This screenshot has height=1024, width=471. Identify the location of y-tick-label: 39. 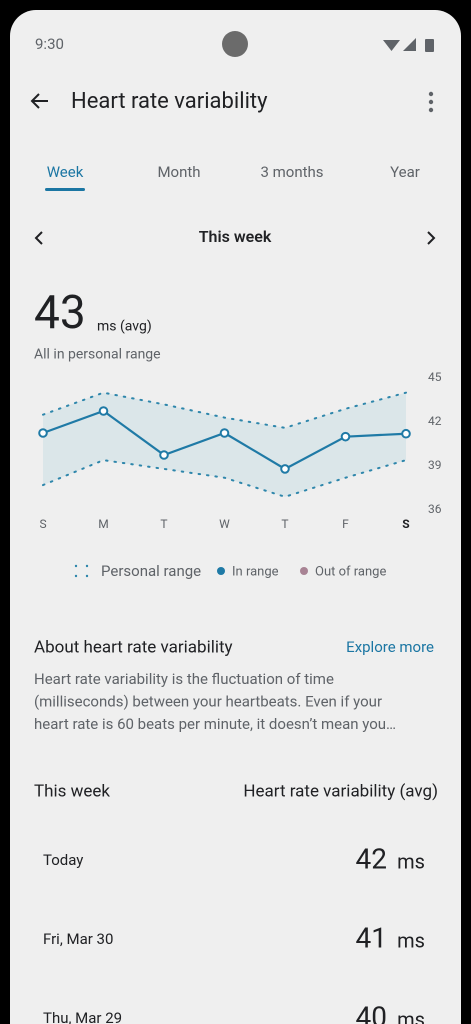
(435, 465).